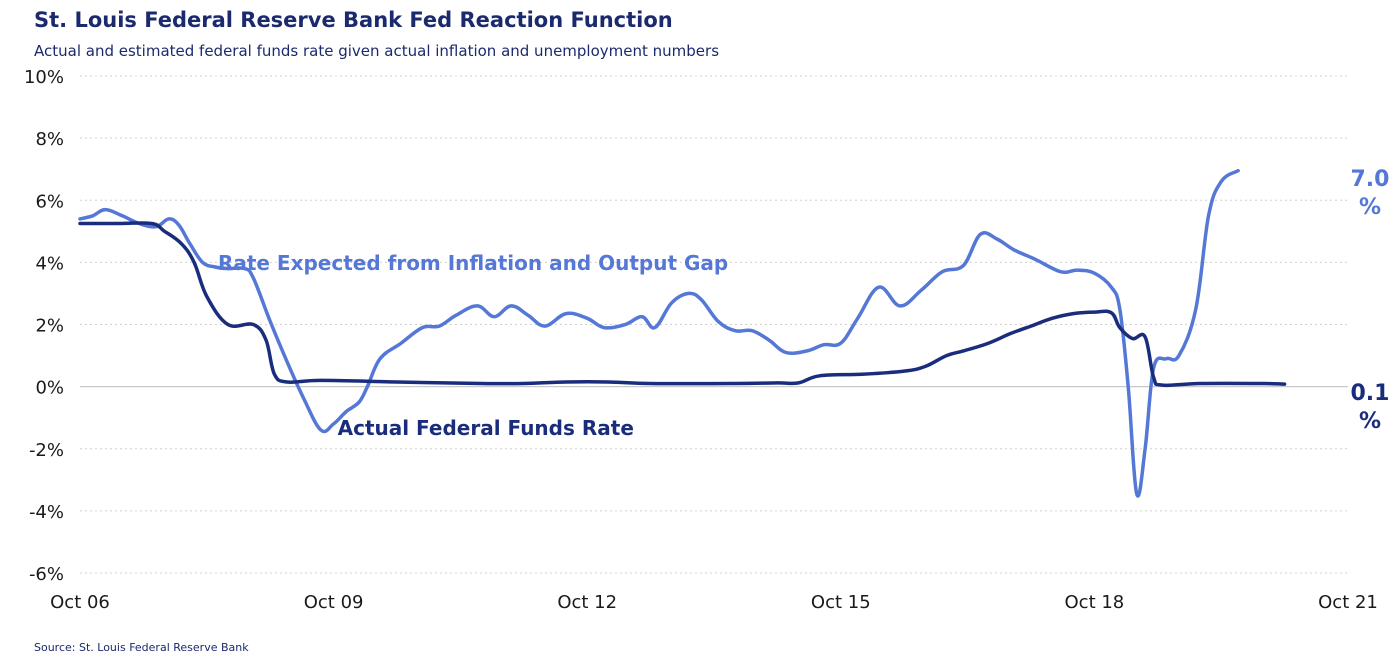 Image resolution: width=1395 pixels, height=663 pixels. Describe the element at coordinates (486, 428) in the screenshot. I see `actual-rate-annotation: Actual Federal Funds Rate` at that location.